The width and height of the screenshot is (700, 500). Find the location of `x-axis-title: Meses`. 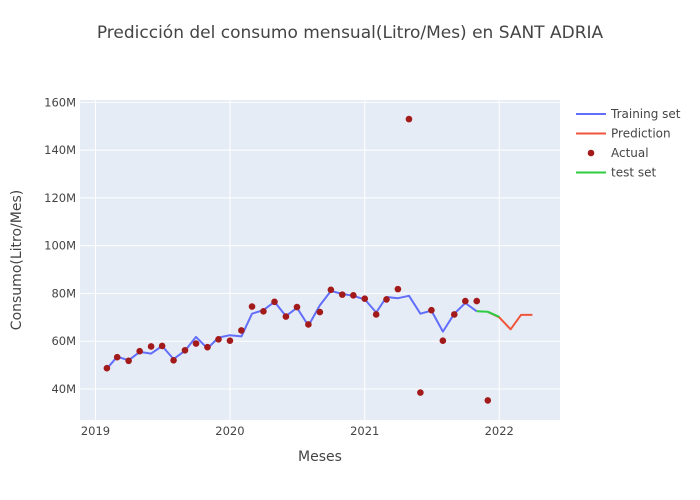

x-axis-title: Meses is located at coordinates (320, 457).